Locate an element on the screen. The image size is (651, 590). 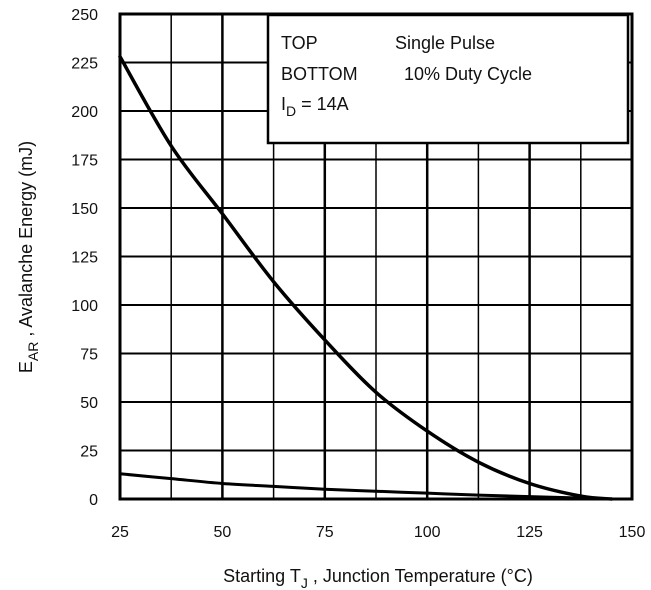
x-tick-label: 50 is located at coordinates (223, 532).